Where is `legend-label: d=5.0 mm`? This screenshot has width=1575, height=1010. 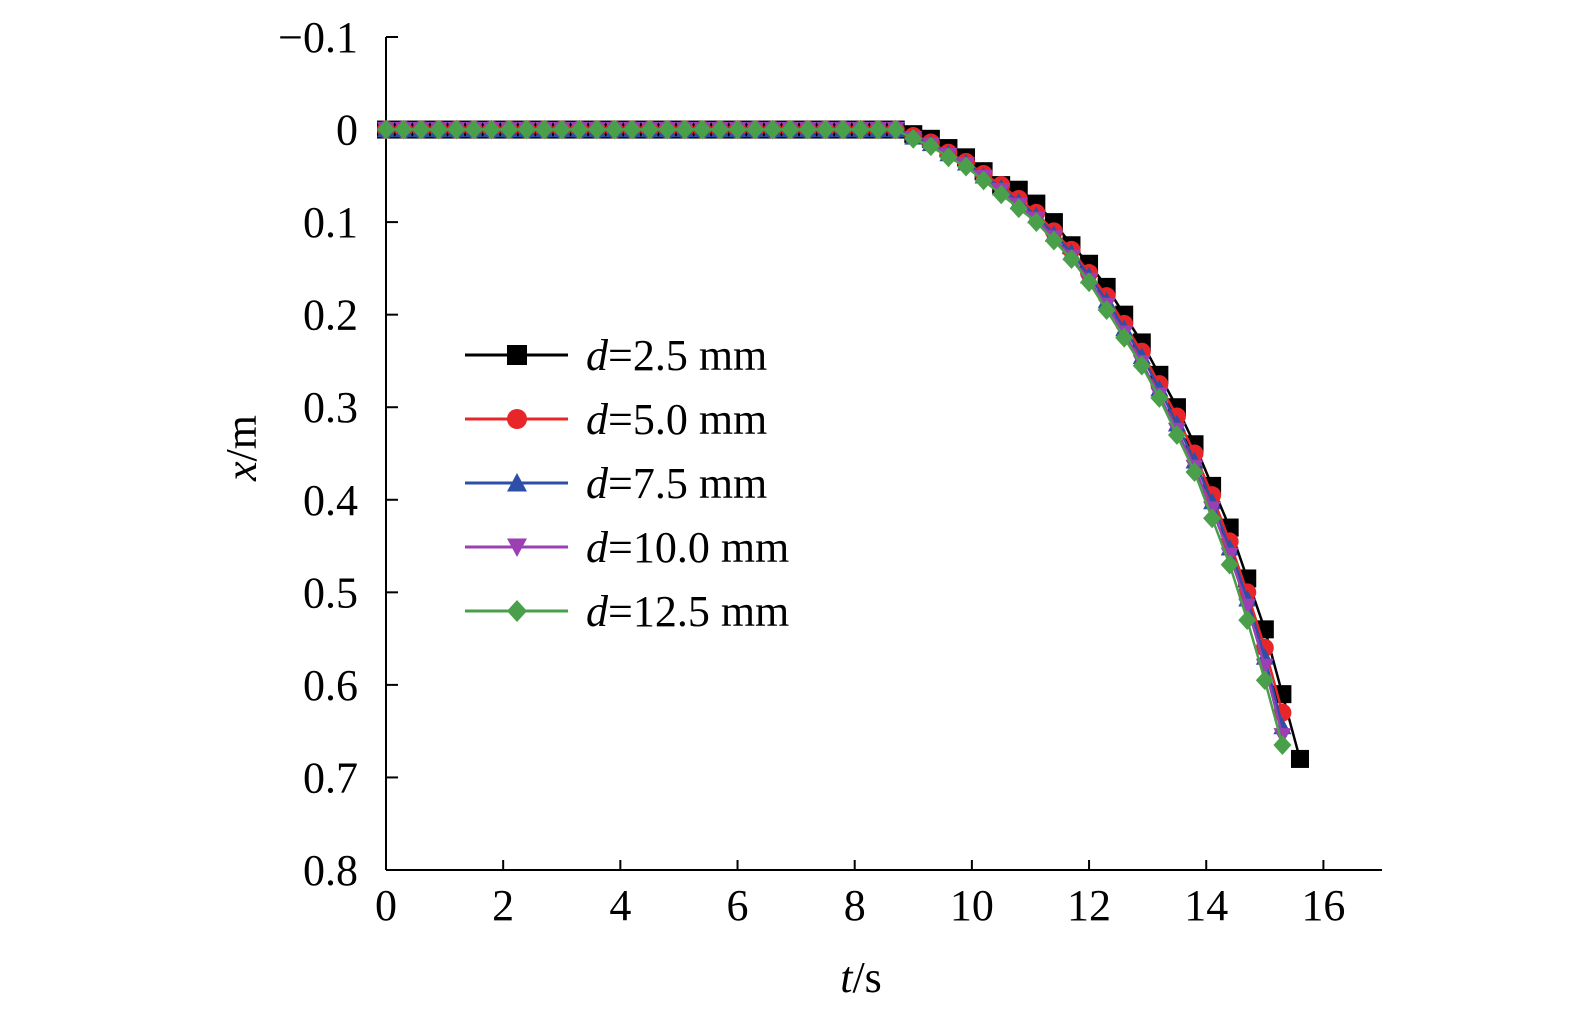
legend-label: d=5.0 mm is located at coordinates (676, 419).